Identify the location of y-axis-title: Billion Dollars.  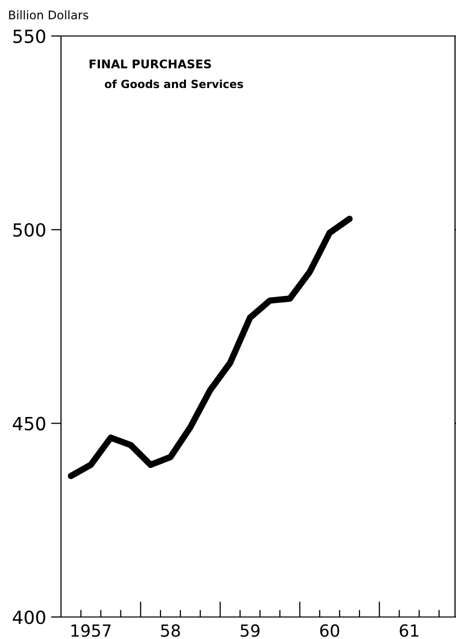
(48, 15).